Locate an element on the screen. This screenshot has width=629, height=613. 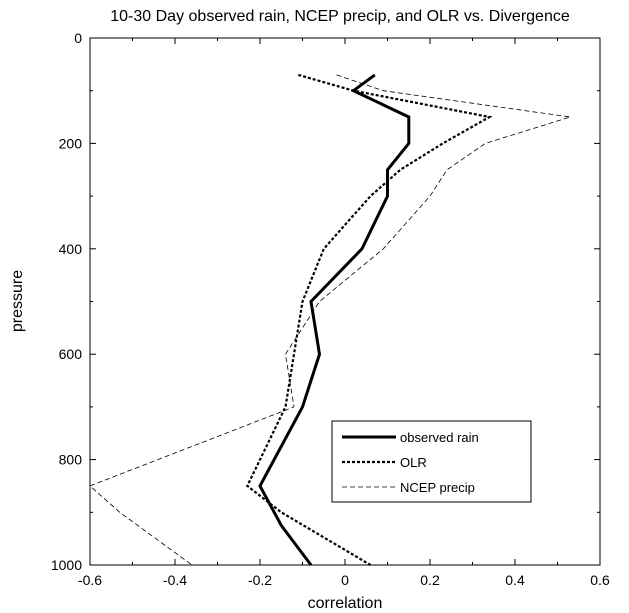
legend-box is located at coordinates (431, 461).